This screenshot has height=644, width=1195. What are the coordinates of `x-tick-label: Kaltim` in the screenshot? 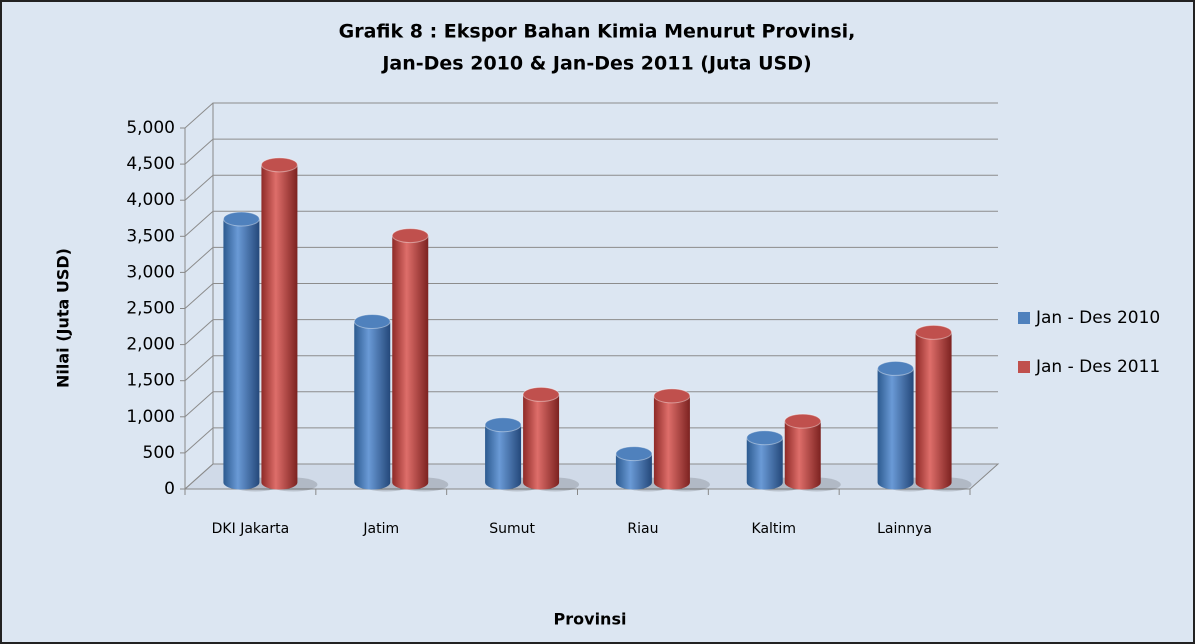 It's located at (774, 529).